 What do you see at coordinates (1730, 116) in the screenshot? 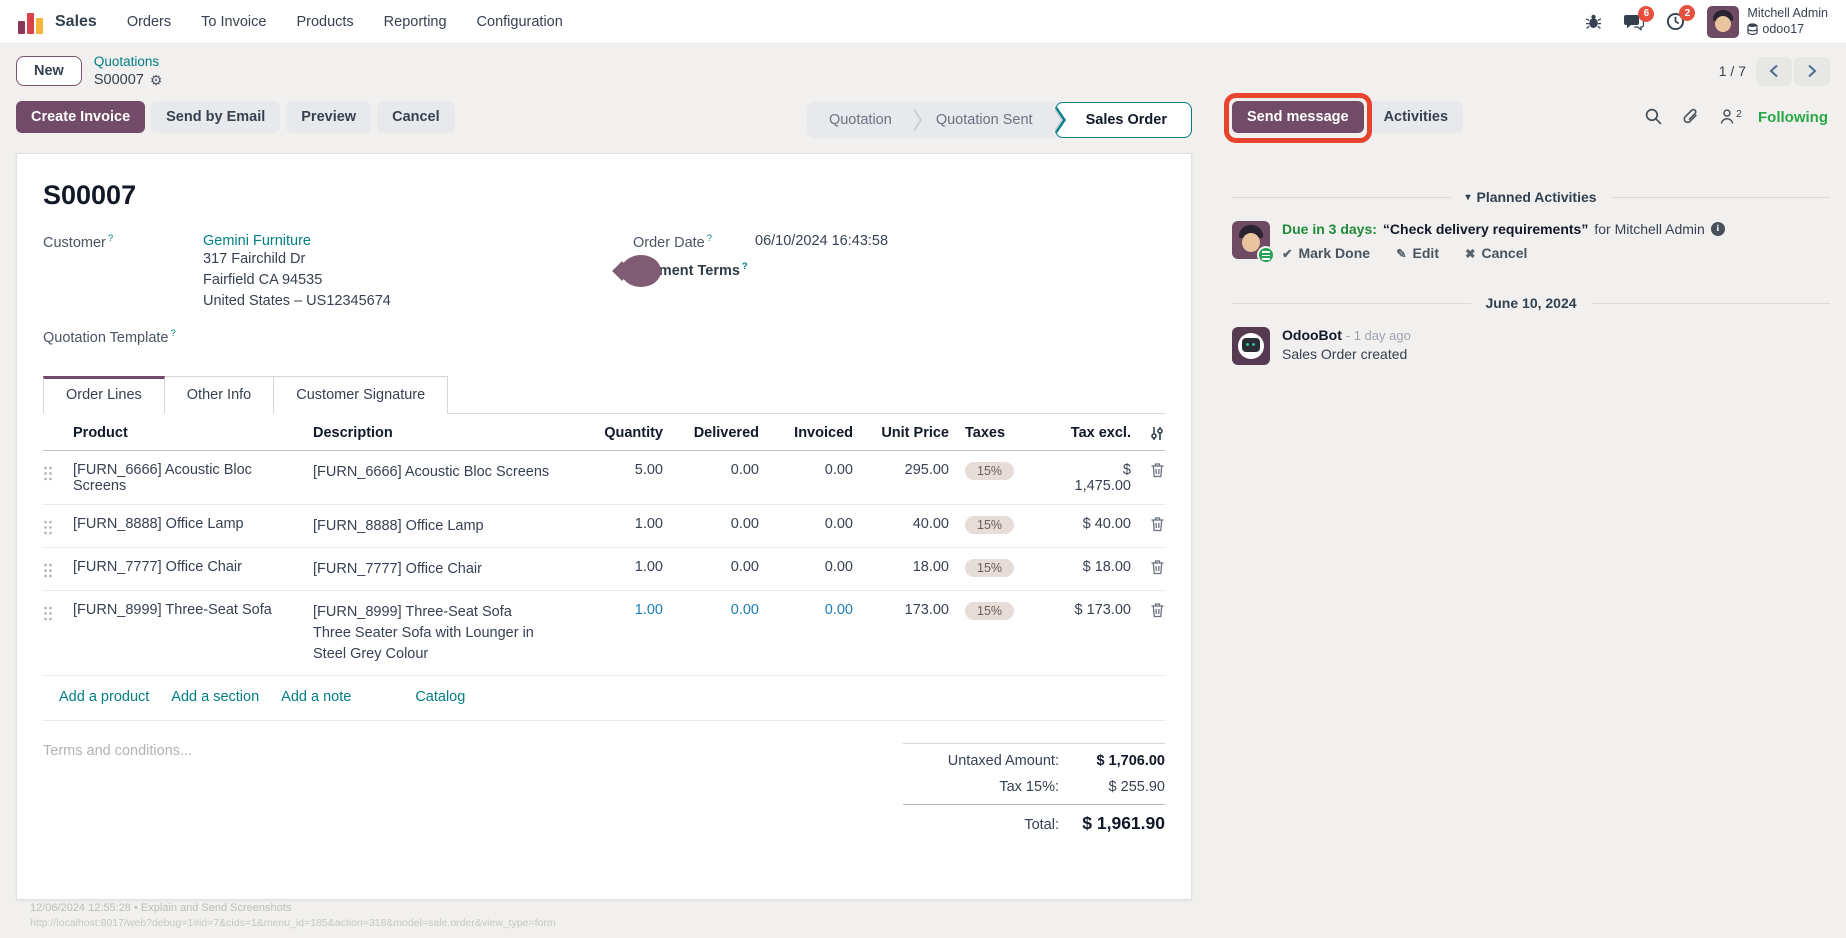
I see `followers-button: 2` at bounding box center [1730, 116].